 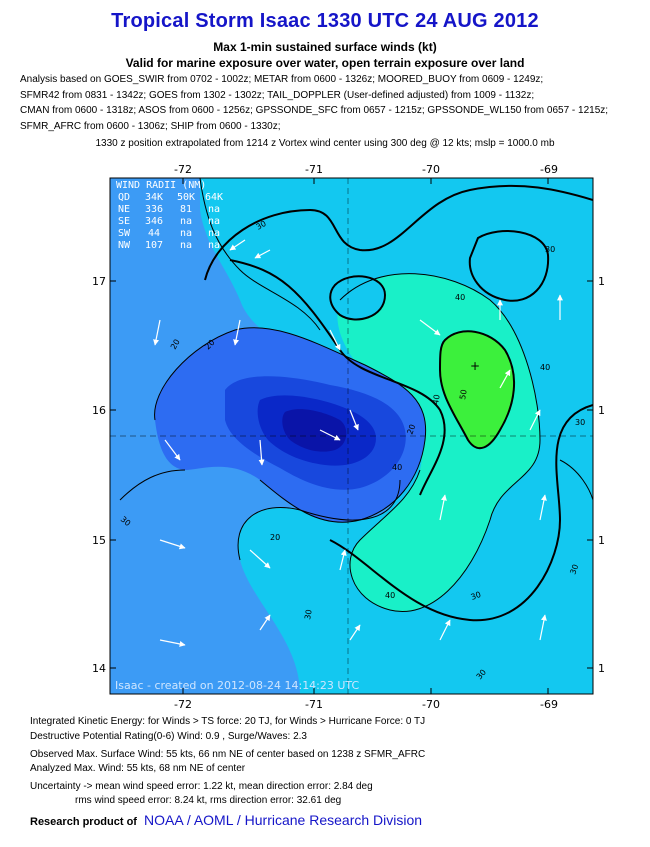 I want to click on contour-40-n, so click(x=398, y=232).